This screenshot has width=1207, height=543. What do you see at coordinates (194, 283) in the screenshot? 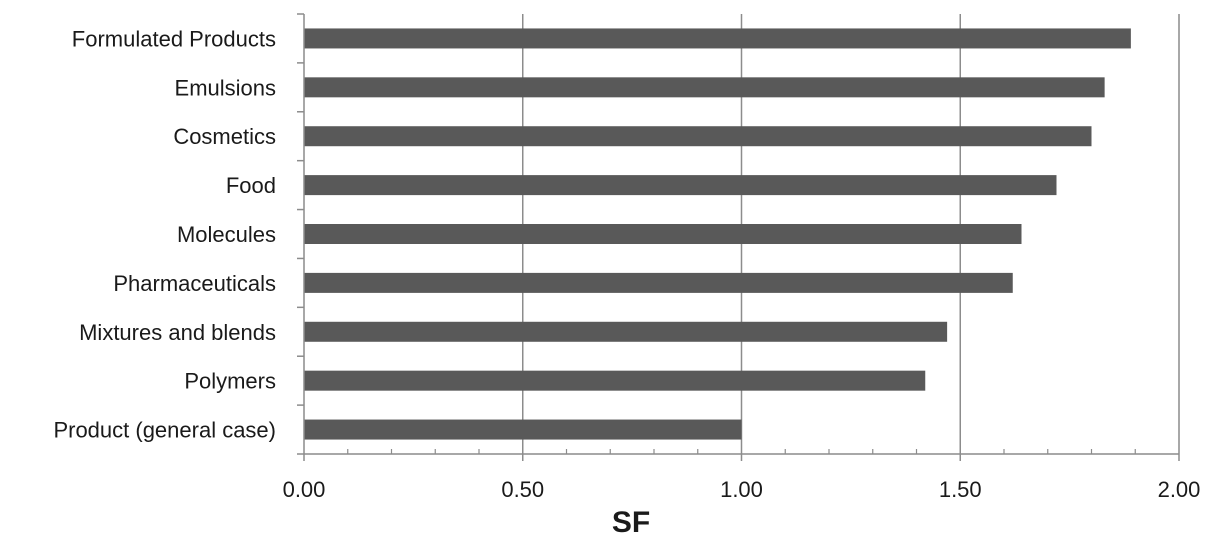
I see `category-label: Pharmaceuticals` at bounding box center [194, 283].